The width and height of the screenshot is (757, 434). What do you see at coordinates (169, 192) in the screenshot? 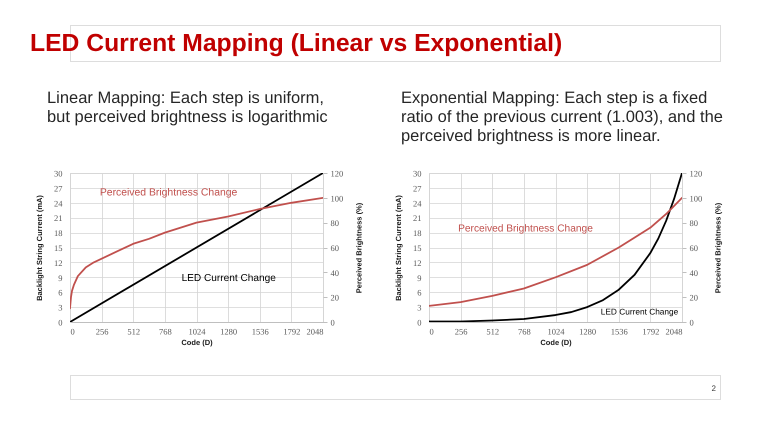
I see `series-label: Perceived Brightness Change` at bounding box center [169, 192].